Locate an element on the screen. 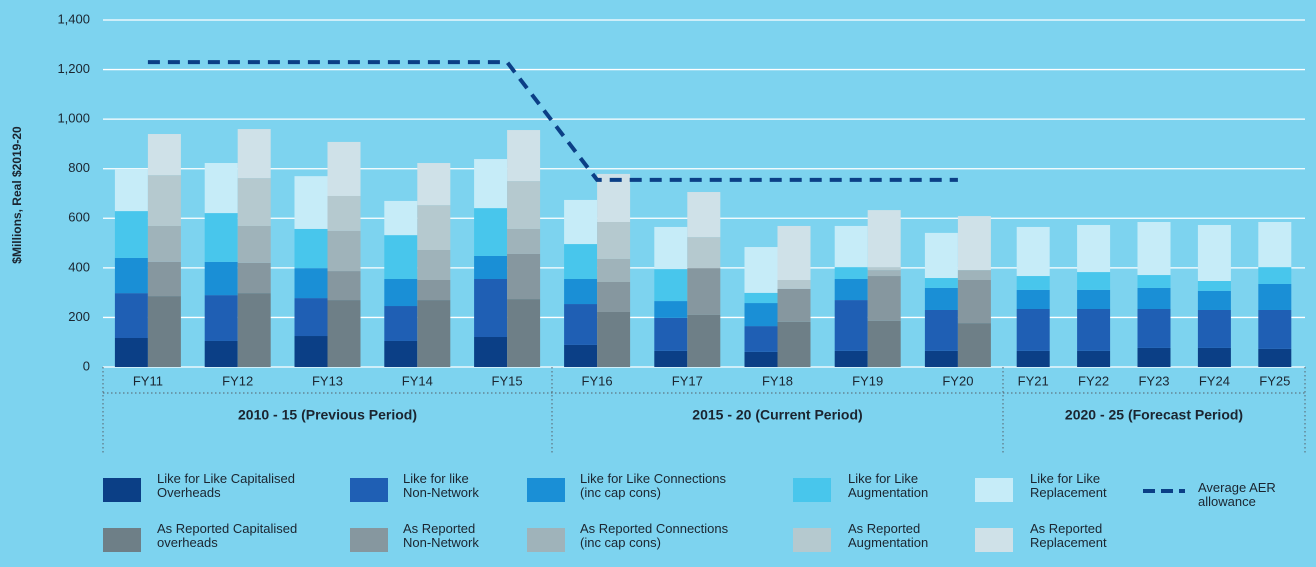 The width and height of the screenshot is (1316, 567). x-tick-label: FY25 is located at coordinates (1274, 380).